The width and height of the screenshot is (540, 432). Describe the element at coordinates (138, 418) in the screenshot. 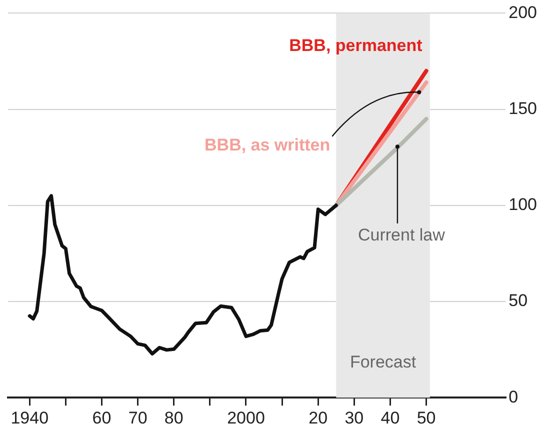

I see `x-tick-label: 70` at that location.